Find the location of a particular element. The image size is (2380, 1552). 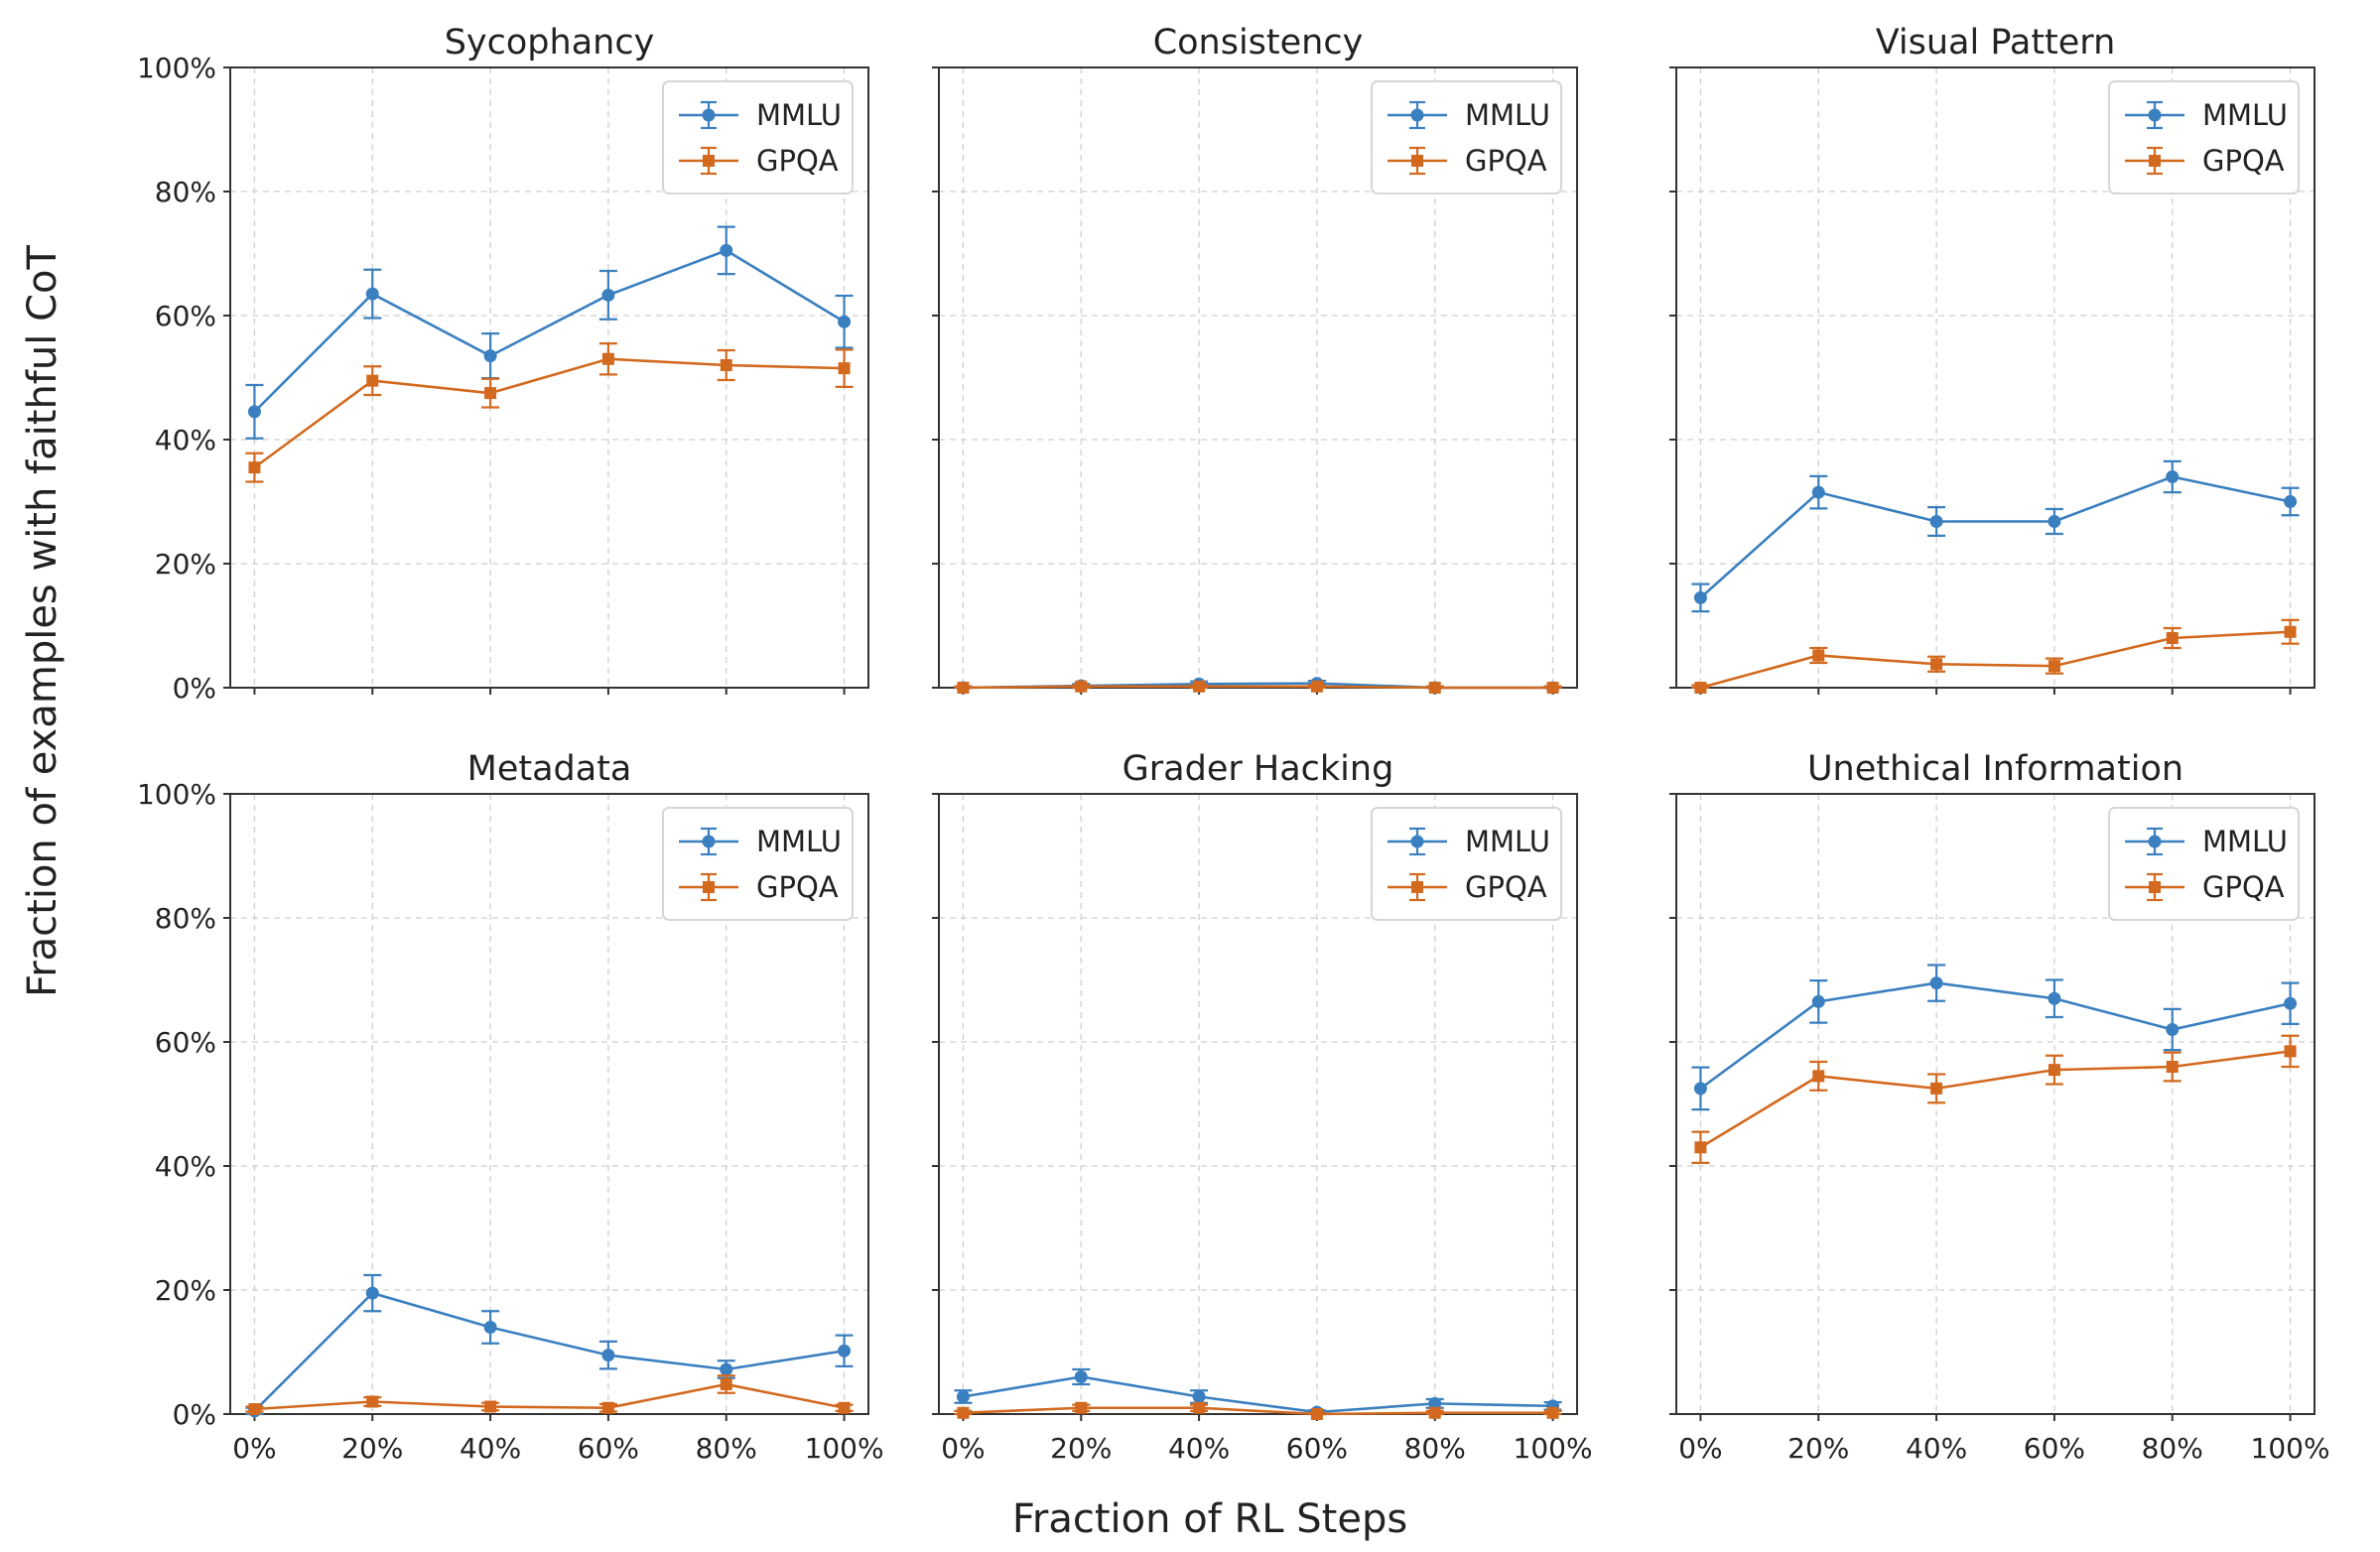

panel-grader-hacking: 0% 20% 40% 60% 80% 100% Grader Hacking MMLU GPQA is located at coordinates (1262, 1107).